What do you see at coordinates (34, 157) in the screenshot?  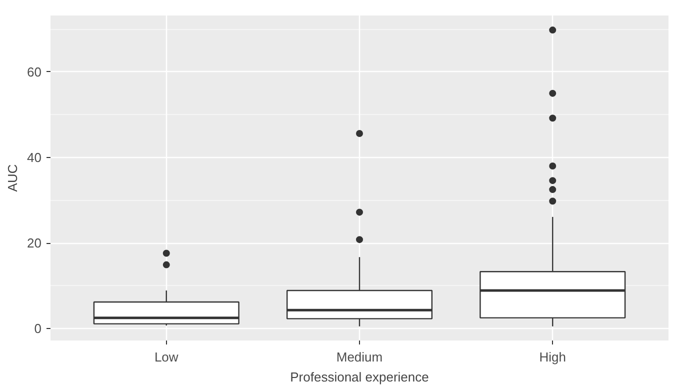 I see `y-tick-label: 40` at bounding box center [34, 157].